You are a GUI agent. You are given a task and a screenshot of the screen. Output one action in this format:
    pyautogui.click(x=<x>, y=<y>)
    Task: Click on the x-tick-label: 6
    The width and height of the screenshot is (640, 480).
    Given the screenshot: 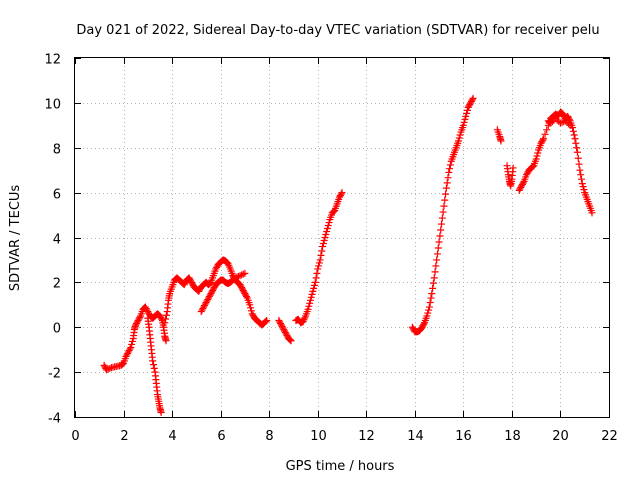 What is the action you would take?
    pyautogui.click(x=221, y=436)
    